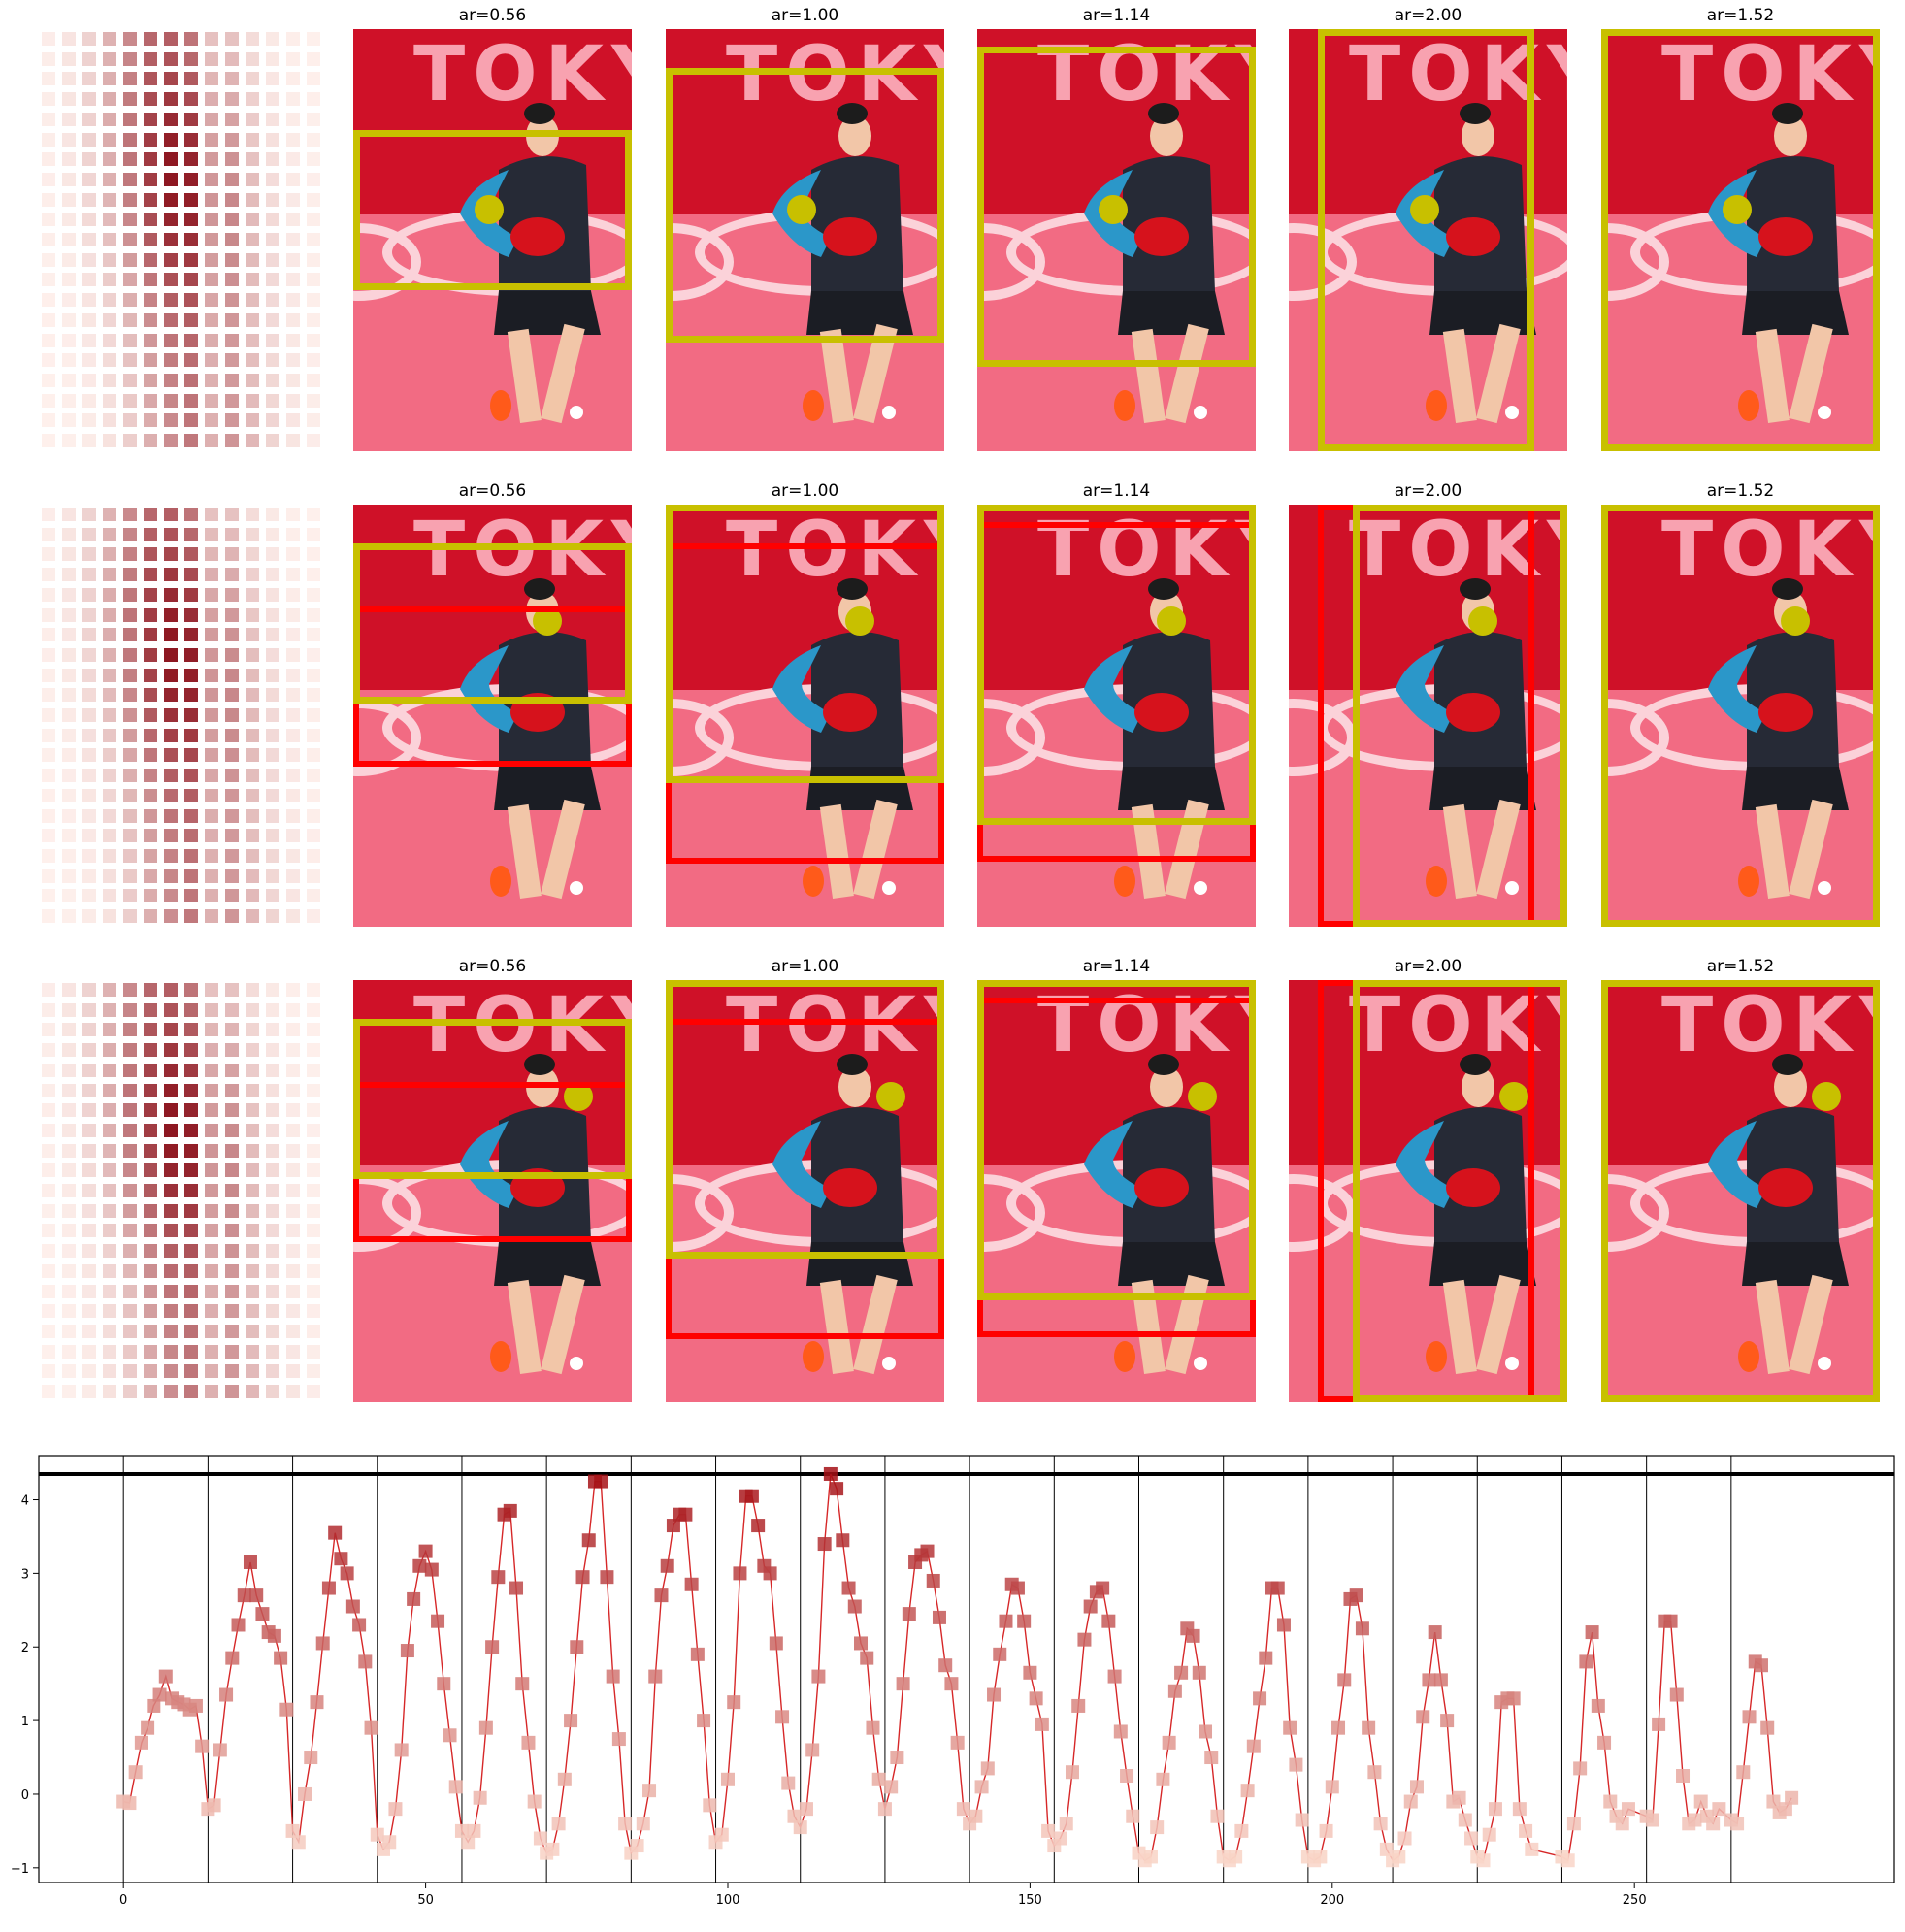 This screenshot has height=1932, width=1905. I want to click on keypoint-dot, so click(1795, 621).